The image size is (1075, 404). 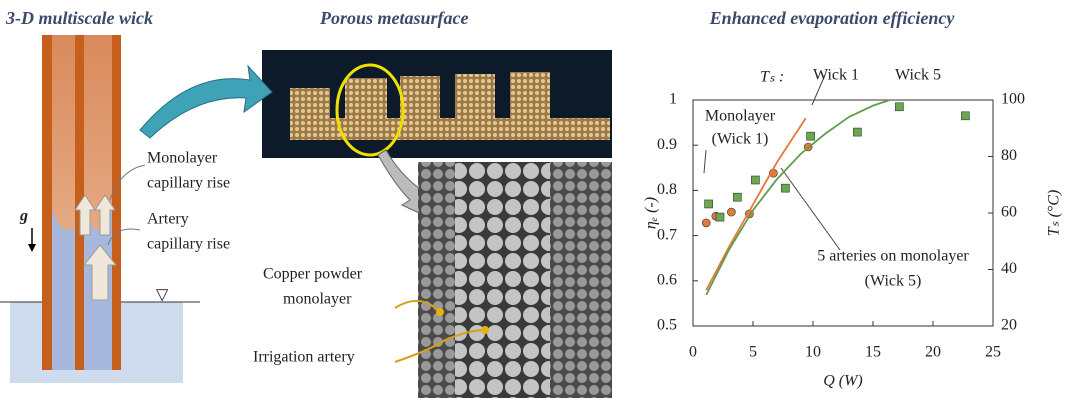 What do you see at coordinates (667, 234) in the screenshot?
I see `y-tick-label: 0.7` at bounding box center [667, 234].